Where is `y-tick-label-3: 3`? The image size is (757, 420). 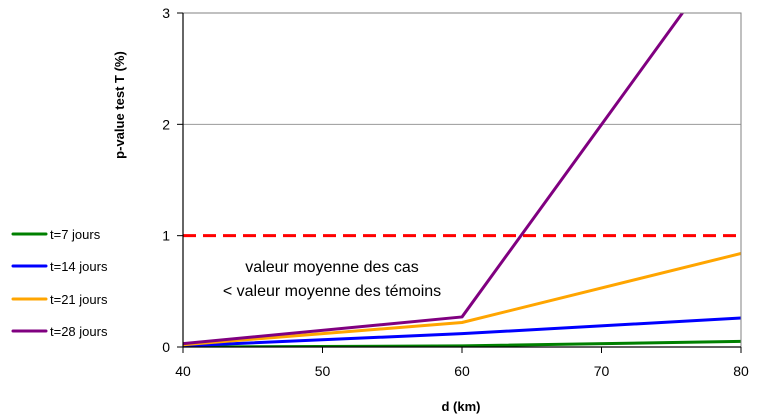 y-tick-label-3: 3 is located at coordinates (166, 13).